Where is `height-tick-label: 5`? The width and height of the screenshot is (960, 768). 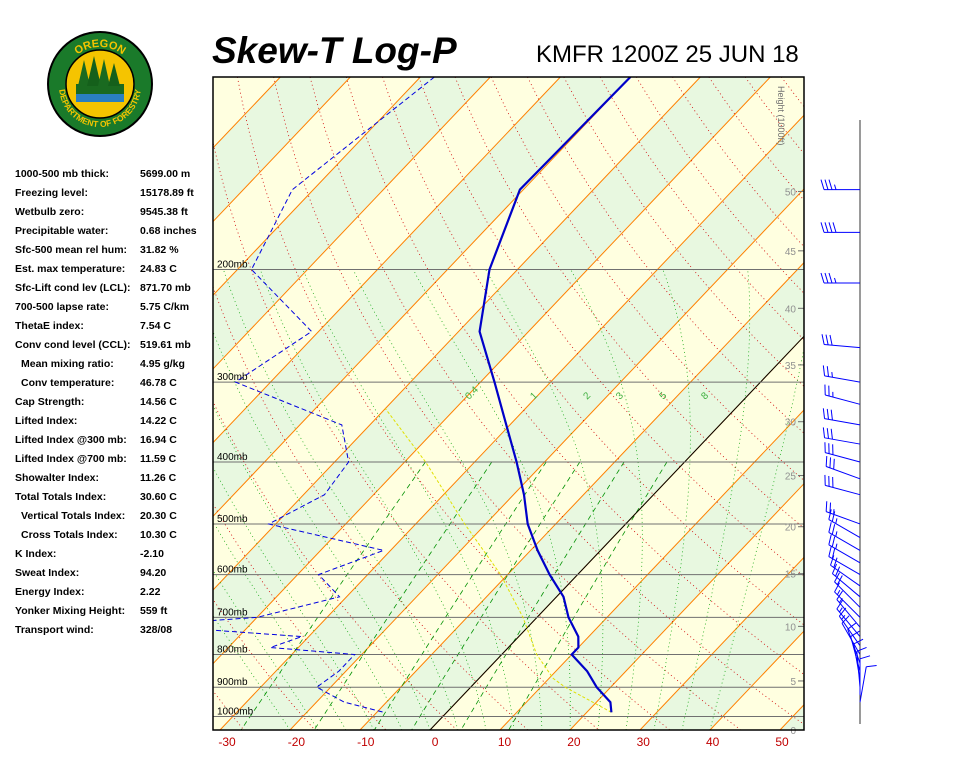 height-tick-label: 5 is located at coordinates (793, 682).